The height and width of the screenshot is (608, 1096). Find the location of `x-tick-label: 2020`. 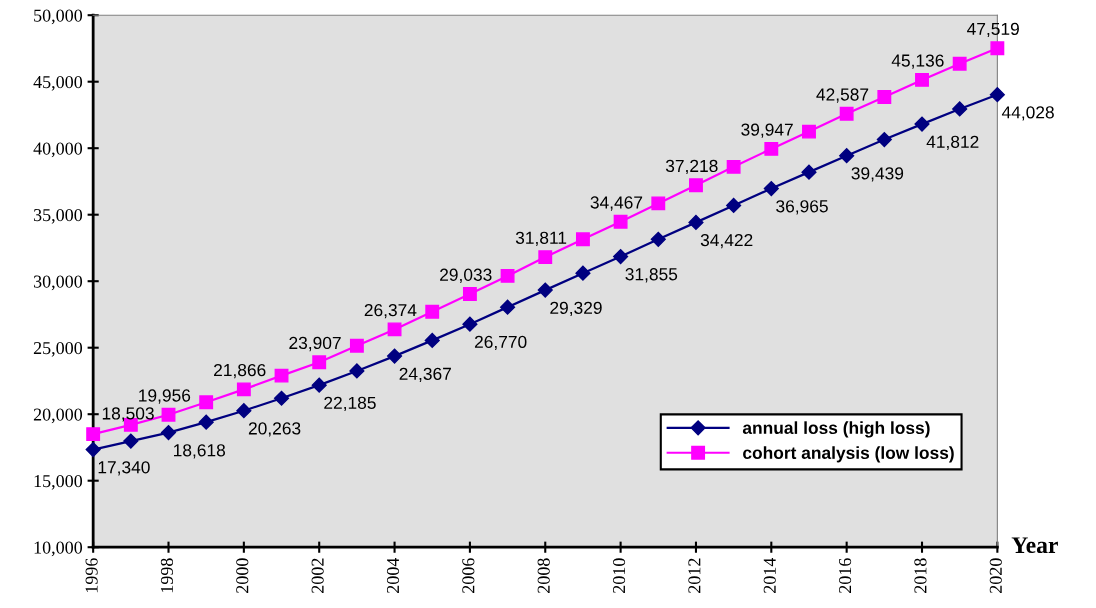

x-tick-label: 2020 is located at coordinates (995, 575).